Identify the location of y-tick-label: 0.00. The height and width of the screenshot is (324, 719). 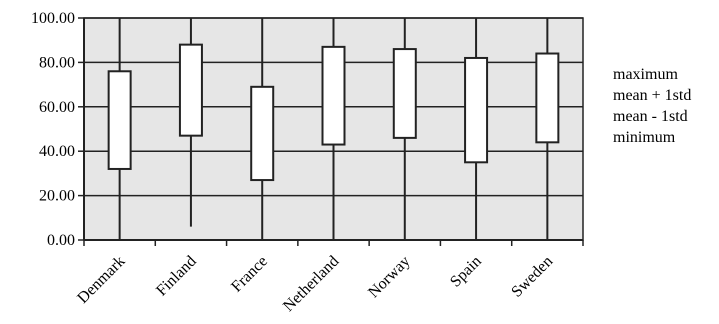
(61, 240).